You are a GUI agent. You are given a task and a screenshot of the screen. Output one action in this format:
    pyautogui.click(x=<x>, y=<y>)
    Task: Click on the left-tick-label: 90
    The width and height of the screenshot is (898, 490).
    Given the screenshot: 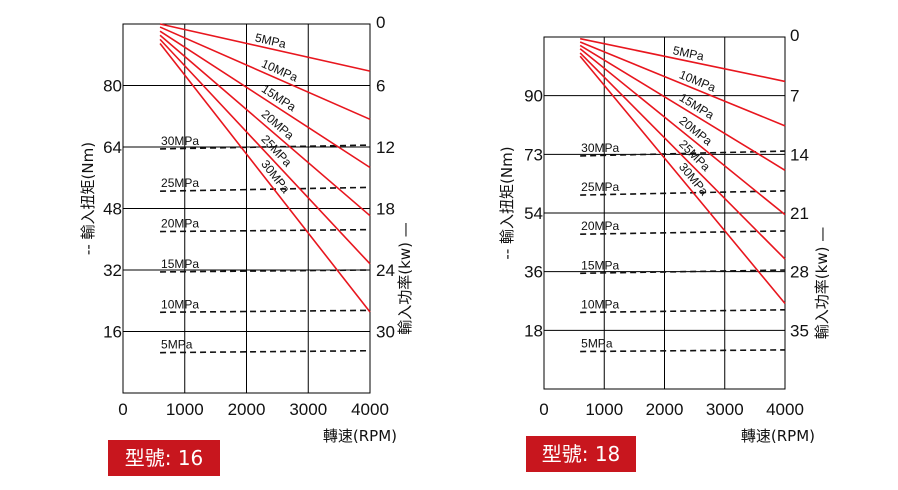 What is the action you would take?
    pyautogui.click(x=533, y=96)
    